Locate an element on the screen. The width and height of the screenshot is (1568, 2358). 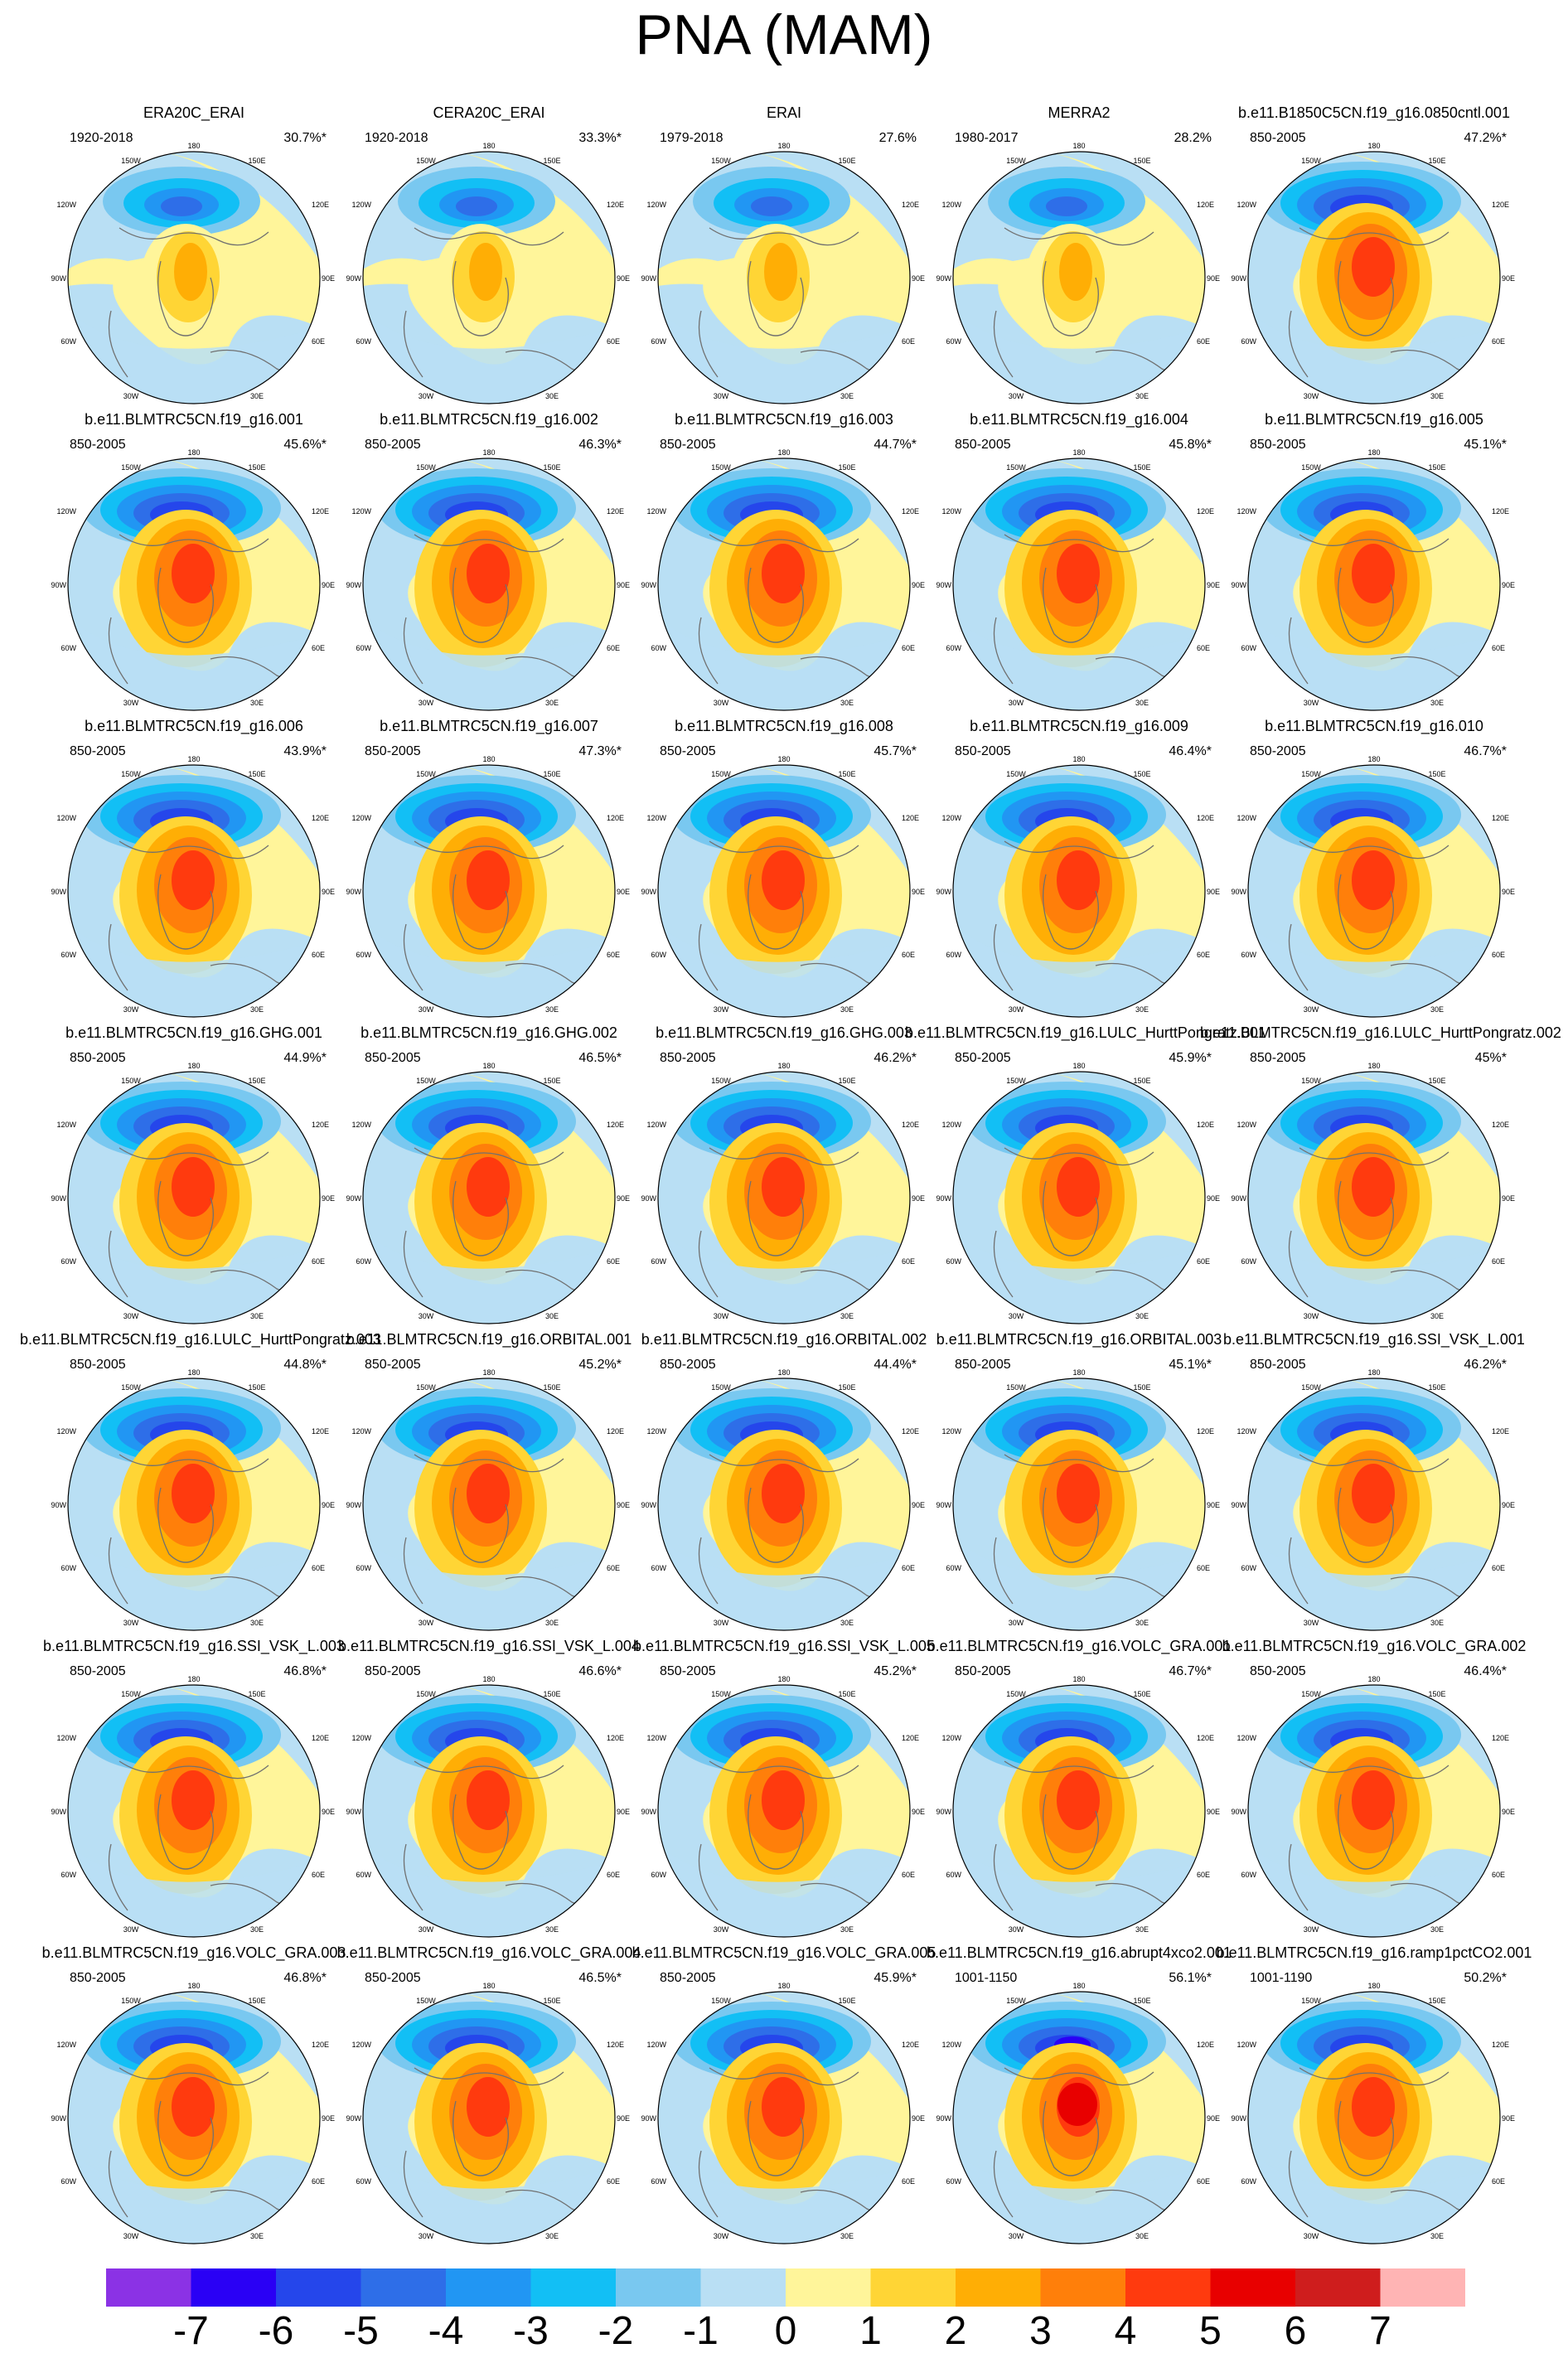
panel-title: ERA20C_ERAI is located at coordinates (194, 112).